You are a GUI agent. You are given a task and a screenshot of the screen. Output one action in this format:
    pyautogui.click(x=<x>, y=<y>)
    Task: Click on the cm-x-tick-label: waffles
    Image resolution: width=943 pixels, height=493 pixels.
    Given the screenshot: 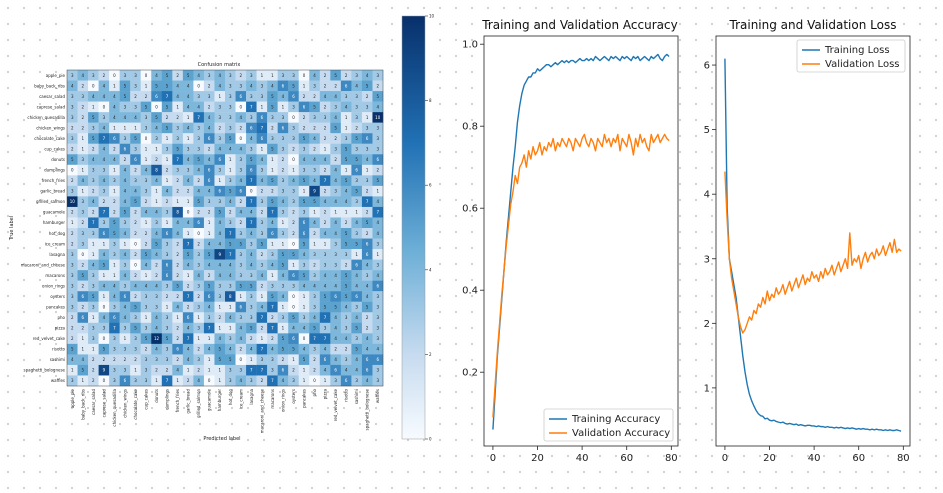 What is the action you would take?
    pyautogui.click(x=377, y=396)
    